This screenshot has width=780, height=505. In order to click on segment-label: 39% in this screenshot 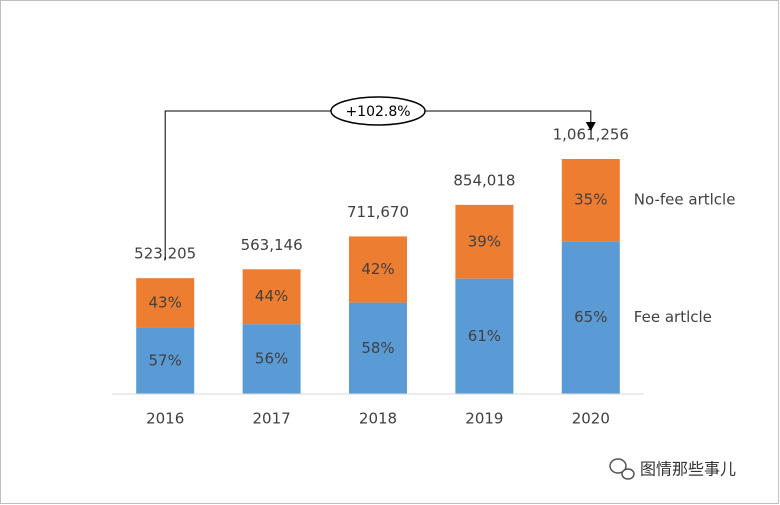, I will do `click(484, 241)`.